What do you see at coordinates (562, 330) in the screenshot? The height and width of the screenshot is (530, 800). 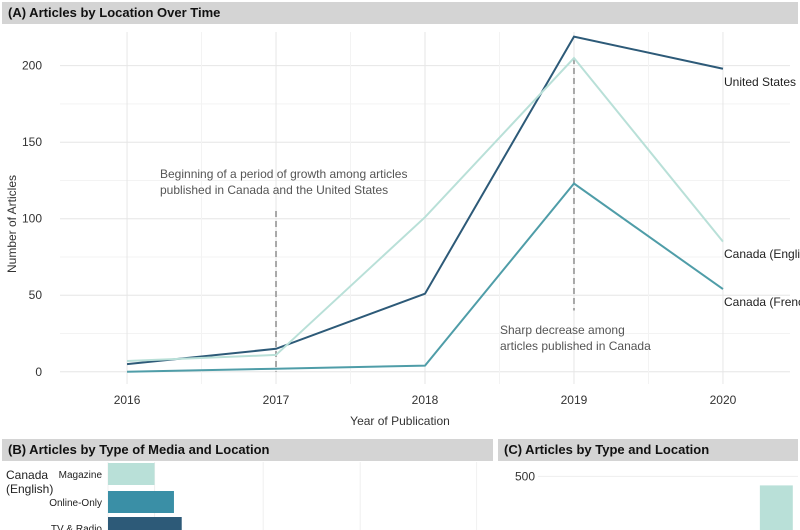 I see `annotation-text-decrease: Sharp decrease among` at bounding box center [562, 330].